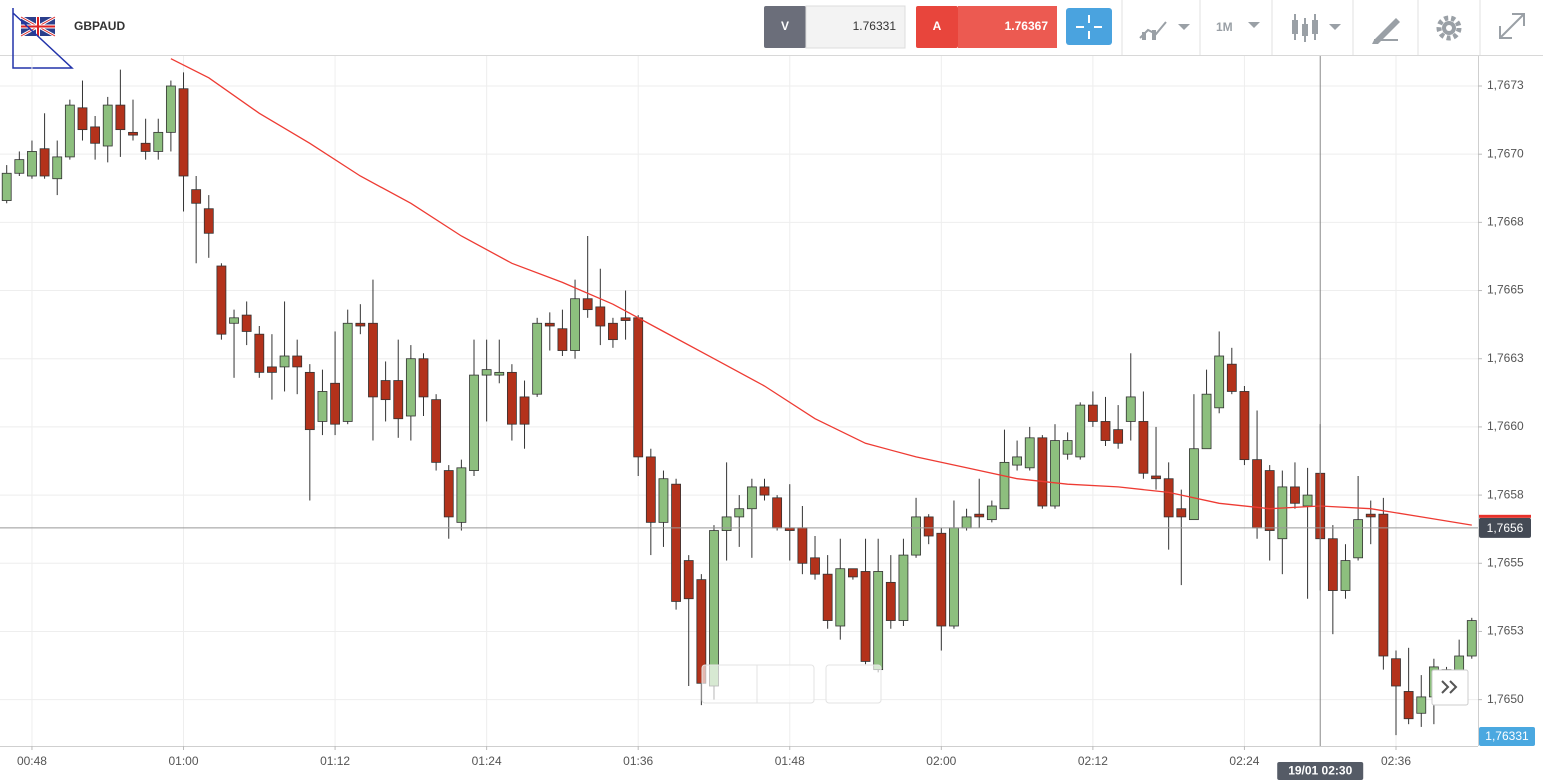  I want to click on buy-label: A, so click(937, 26).